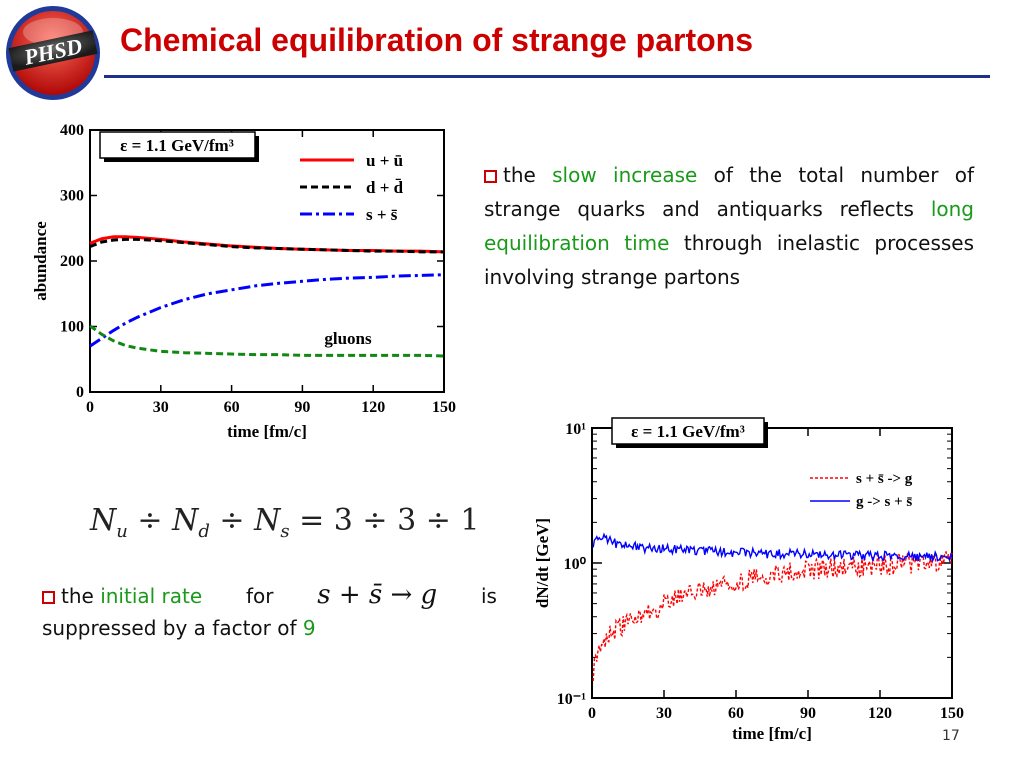 Image resolution: width=1024 pixels, height=768 pixels. I want to click on chart1-legend-label: d + d̄, so click(385, 187).